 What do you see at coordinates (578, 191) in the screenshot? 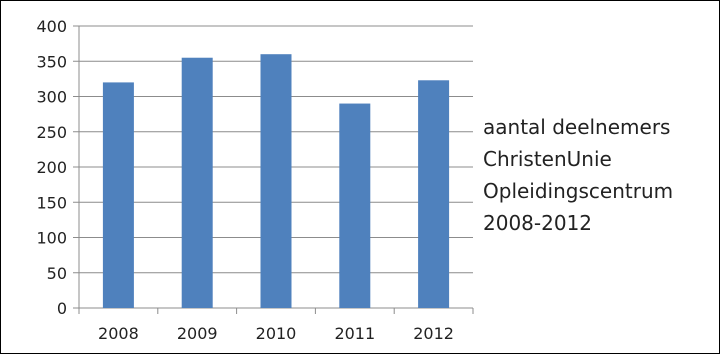
I see `legend-line: Opleidingscentrum` at bounding box center [578, 191].